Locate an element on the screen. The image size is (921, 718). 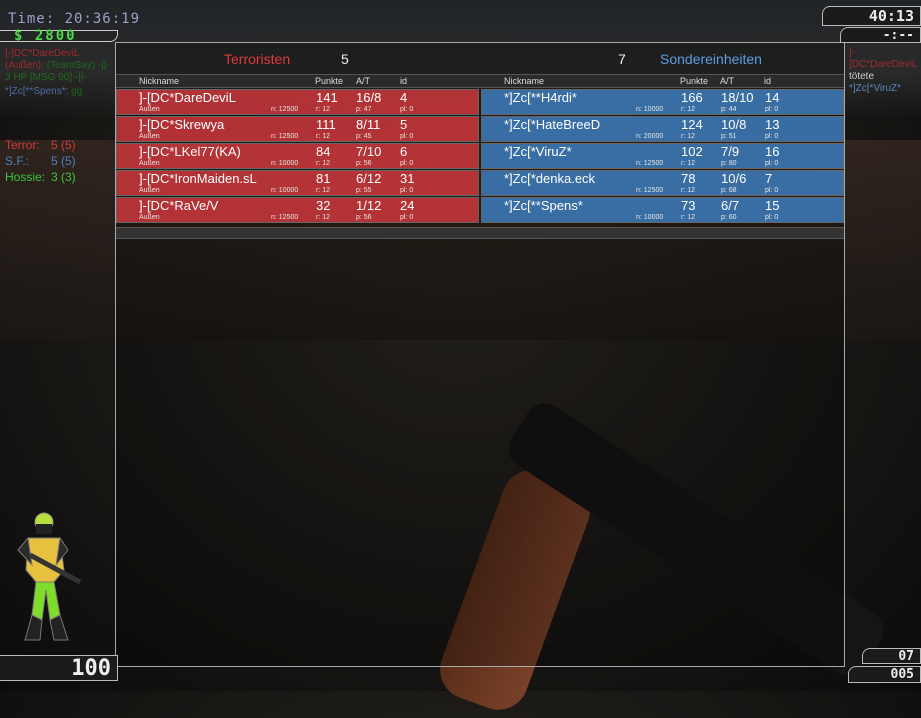
player-nickname: *]Zc[**Spens* is located at coordinates (543, 205).